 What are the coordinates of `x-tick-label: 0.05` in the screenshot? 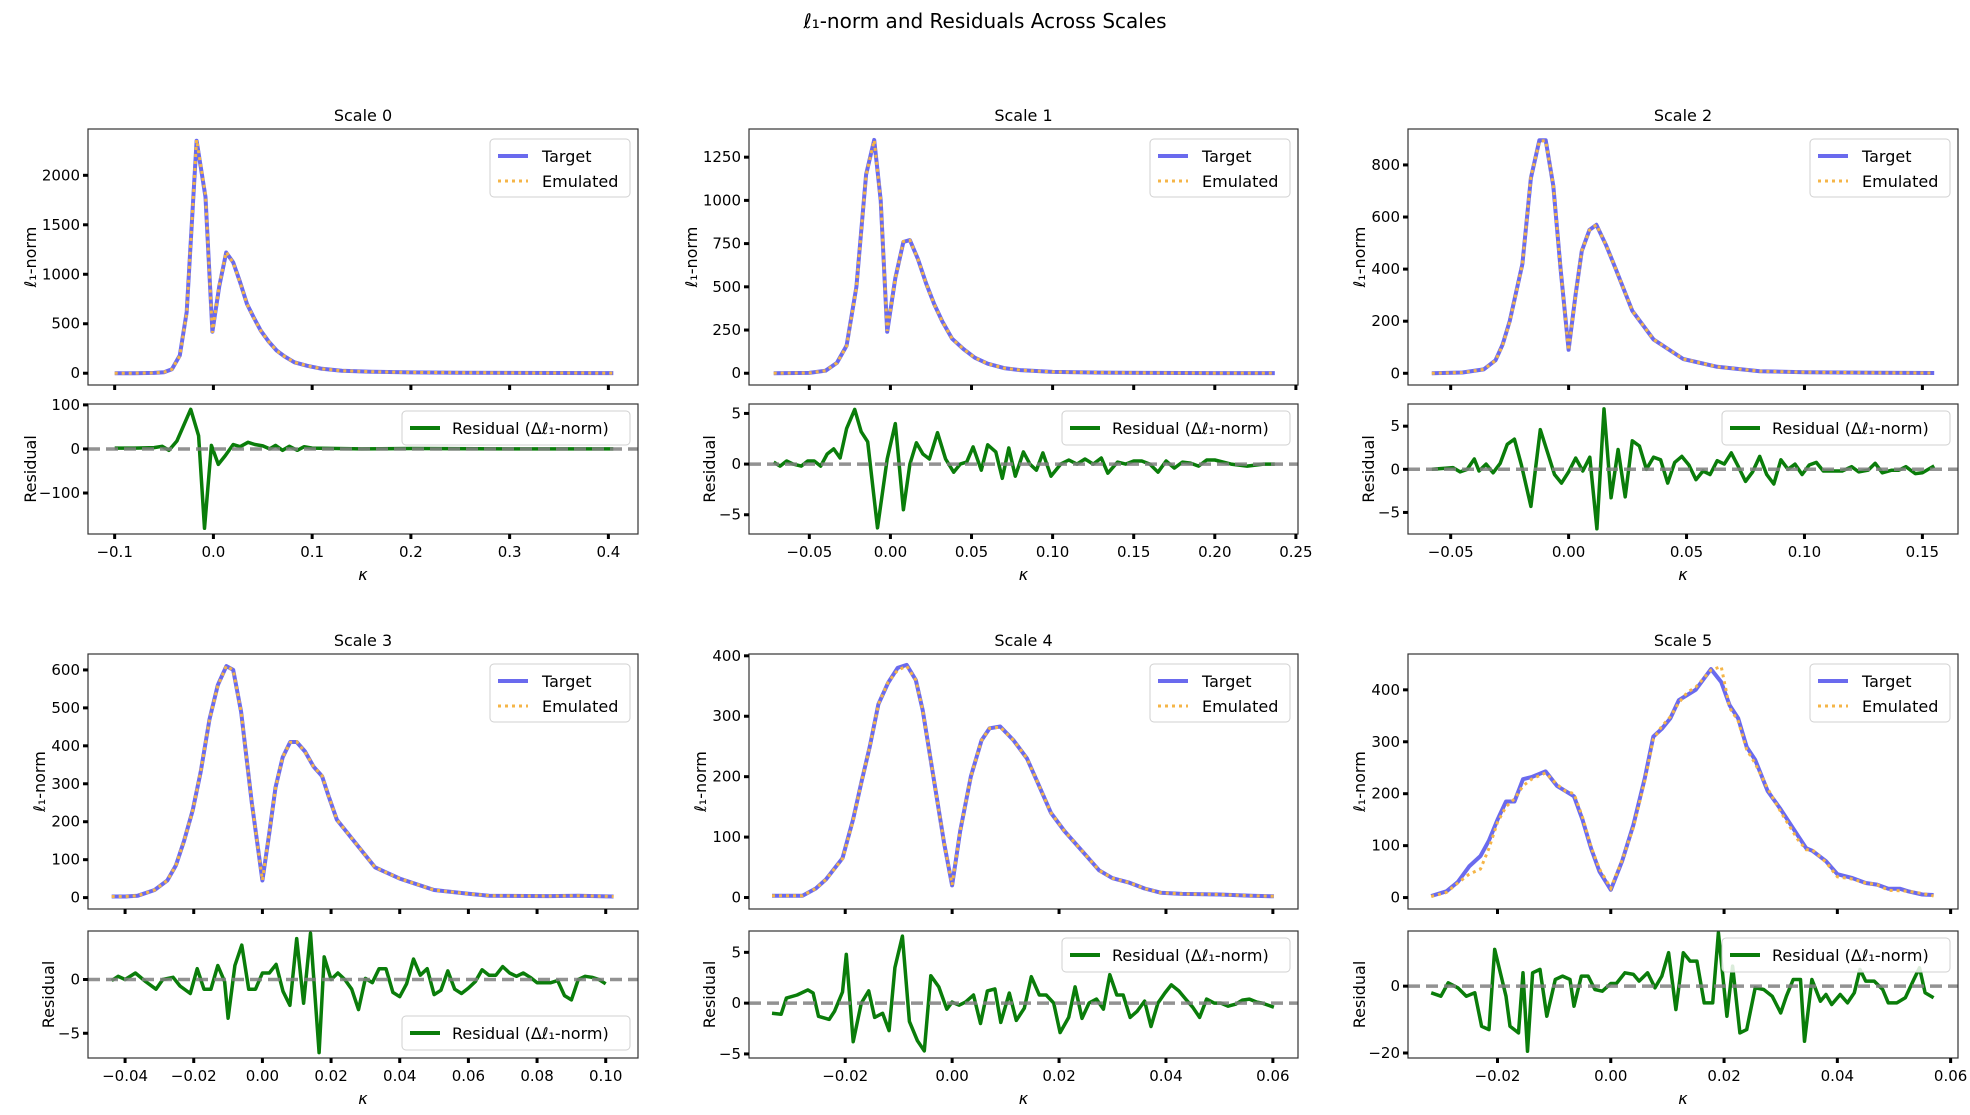 It's located at (971, 552).